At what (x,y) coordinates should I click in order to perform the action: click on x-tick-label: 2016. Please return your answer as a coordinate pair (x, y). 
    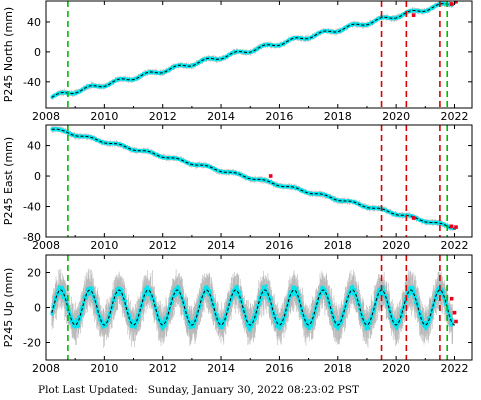
    Looking at the image, I should click on (279, 116).